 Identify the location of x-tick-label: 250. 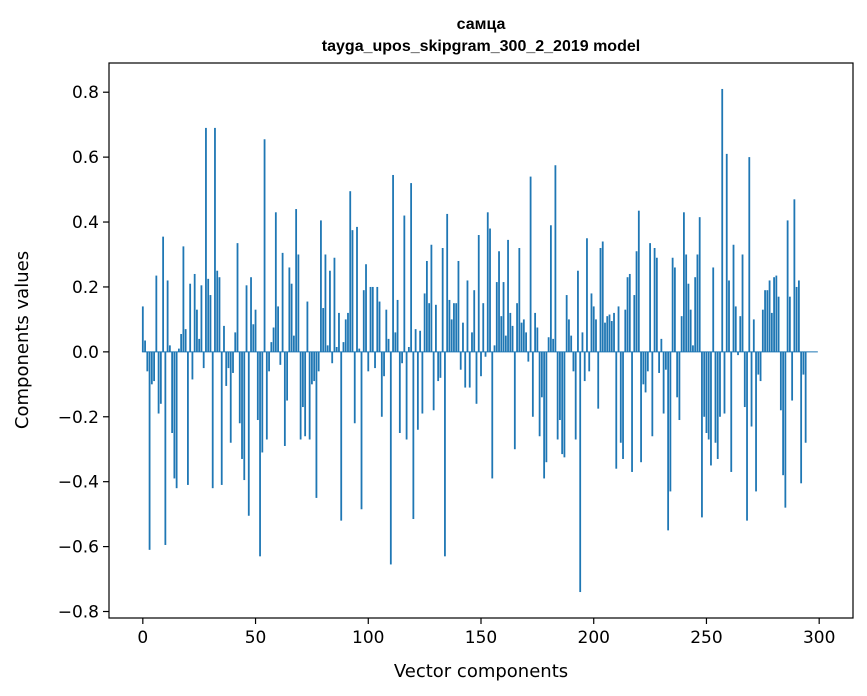
(706, 638).